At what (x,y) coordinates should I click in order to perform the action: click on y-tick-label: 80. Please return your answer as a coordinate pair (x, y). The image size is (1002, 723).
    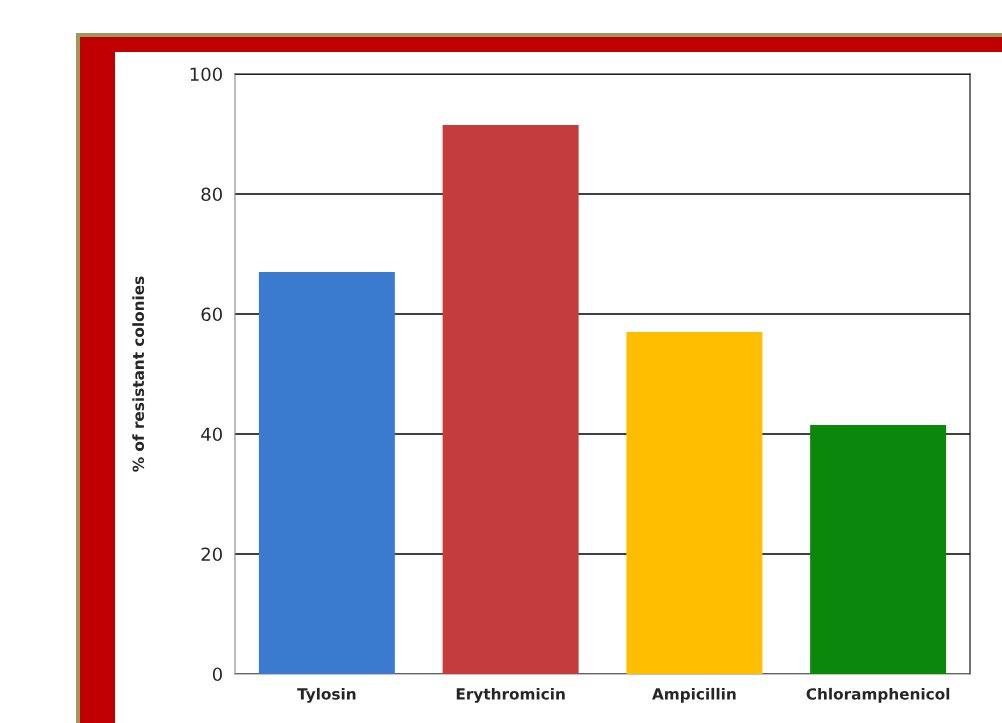
    Looking at the image, I should click on (211, 194).